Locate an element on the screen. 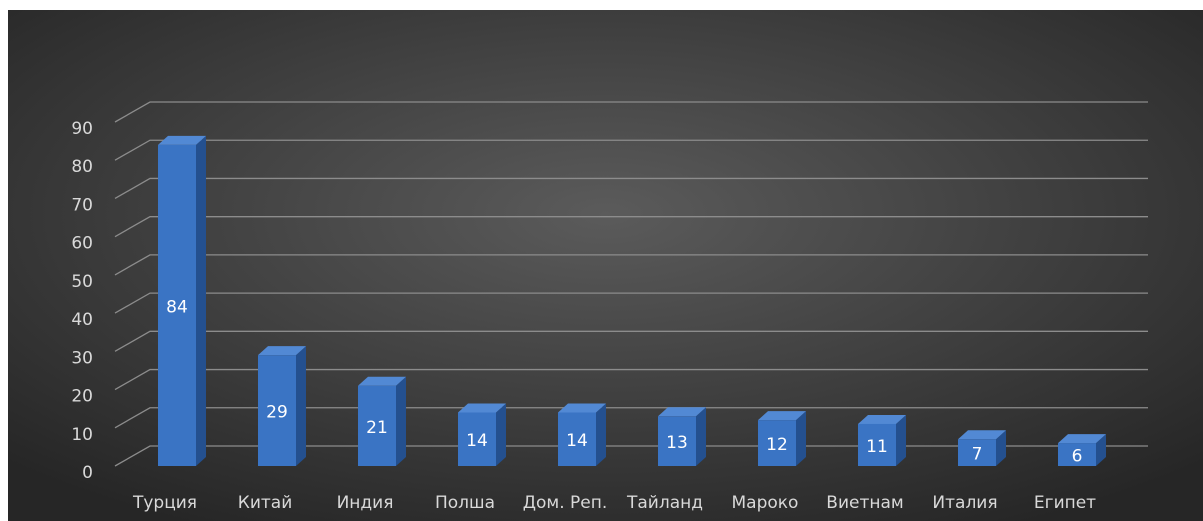  y-tick-label: 50 is located at coordinates (82, 282).